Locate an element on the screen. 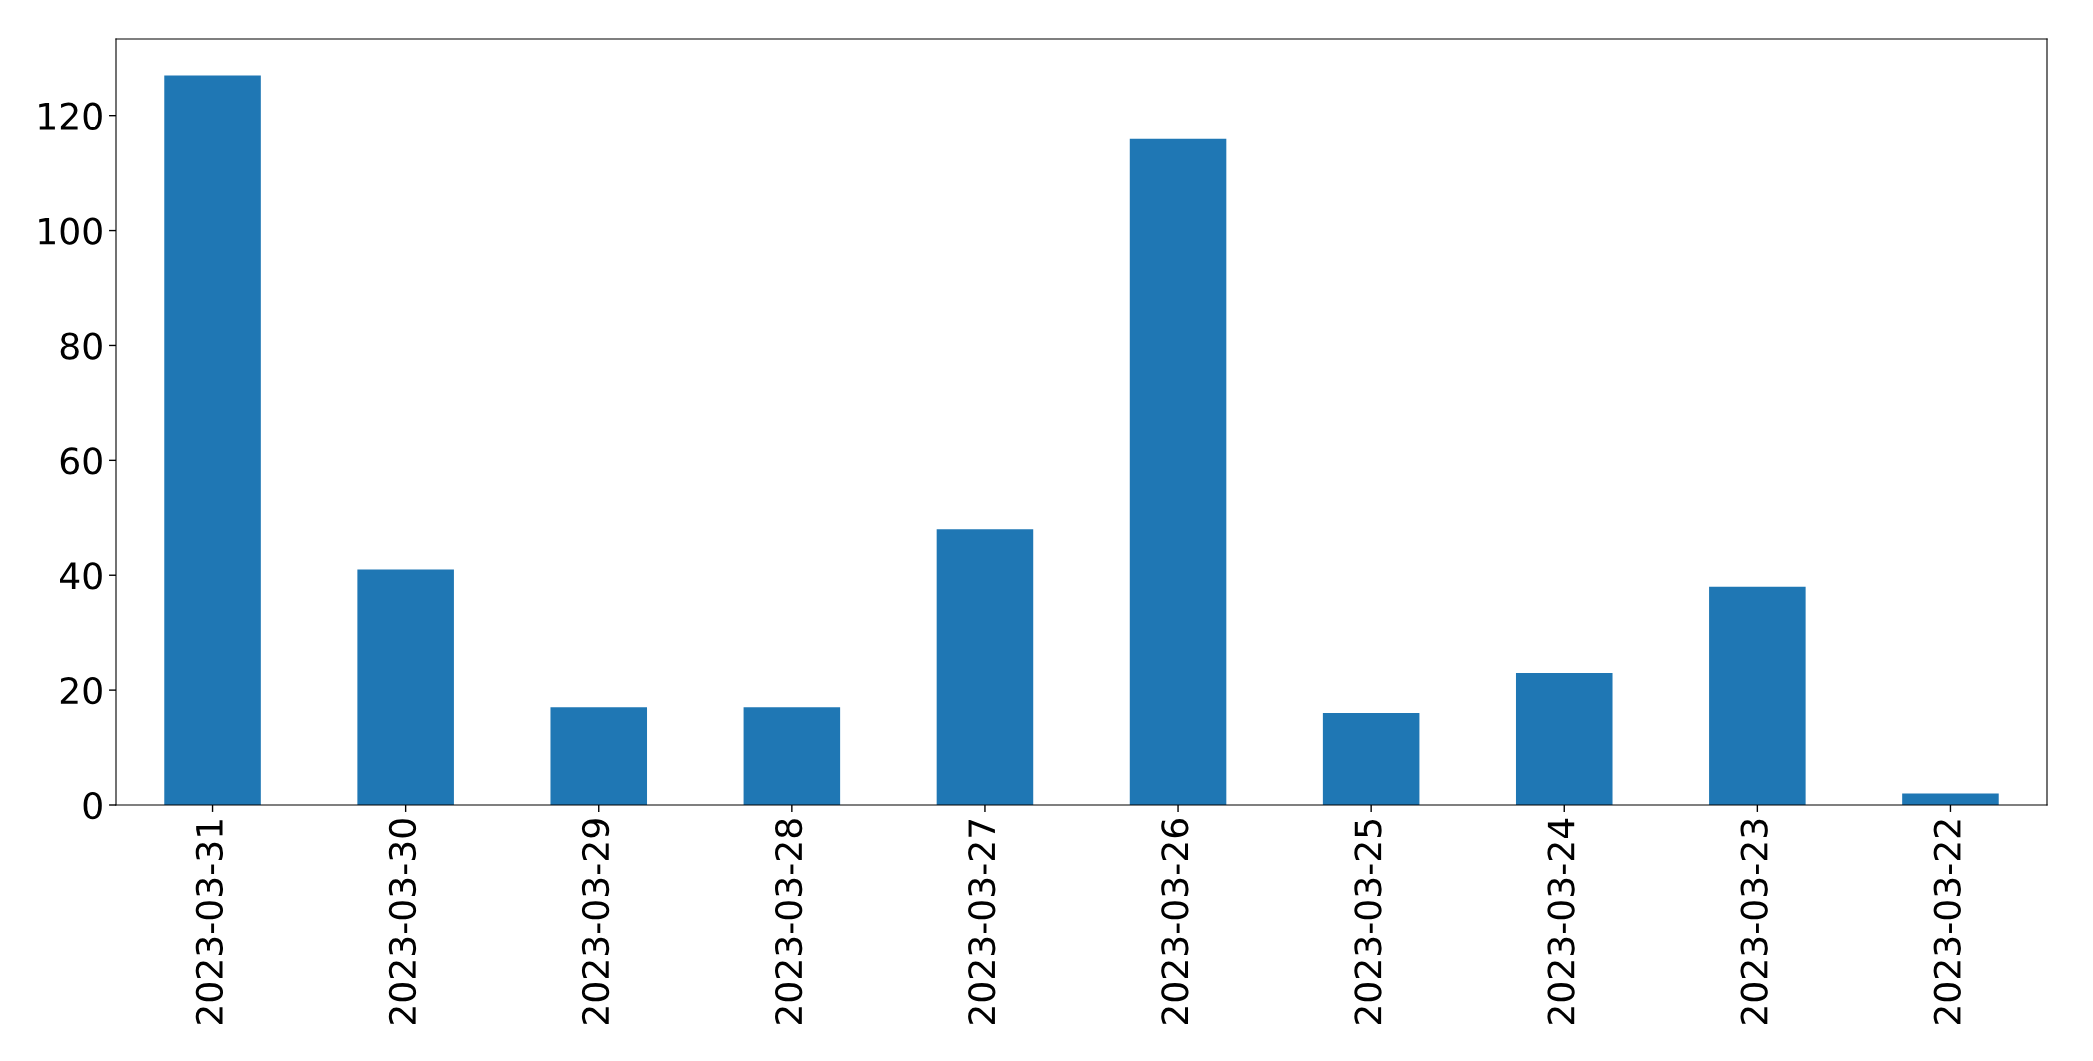 This screenshot has width=2093, height=1061. x-tick-label: 2023-03-24 is located at coordinates (1561, 921).